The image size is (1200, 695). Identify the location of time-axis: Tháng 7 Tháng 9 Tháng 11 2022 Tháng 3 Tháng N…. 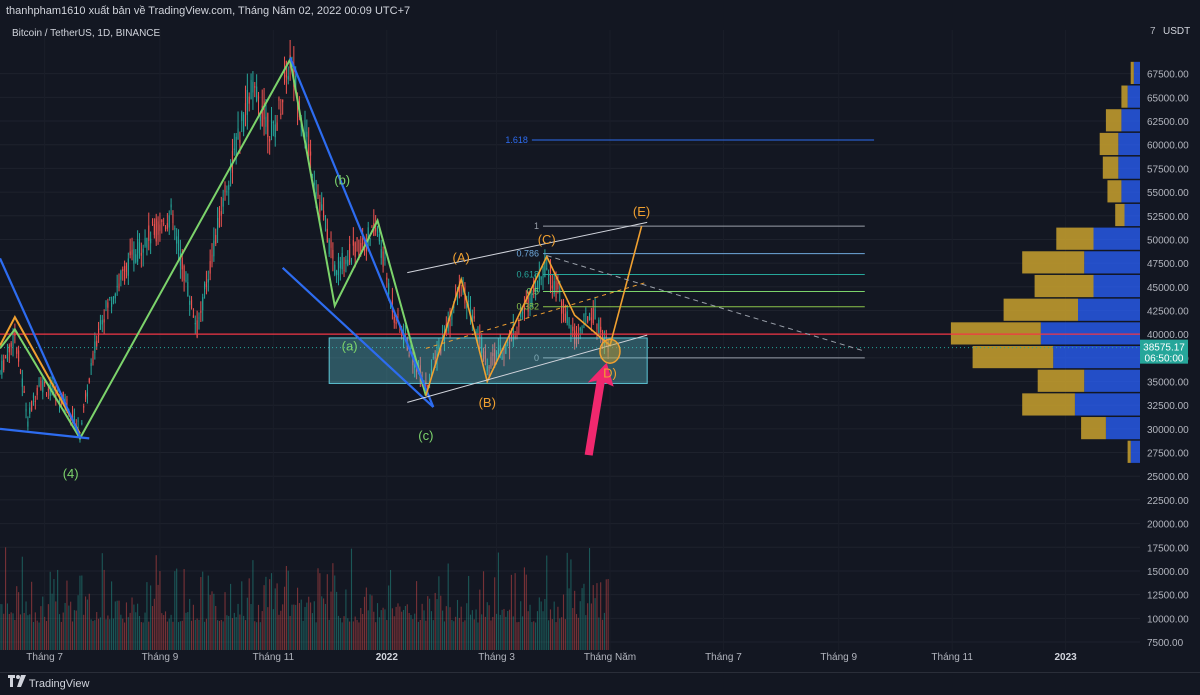
(551, 657).